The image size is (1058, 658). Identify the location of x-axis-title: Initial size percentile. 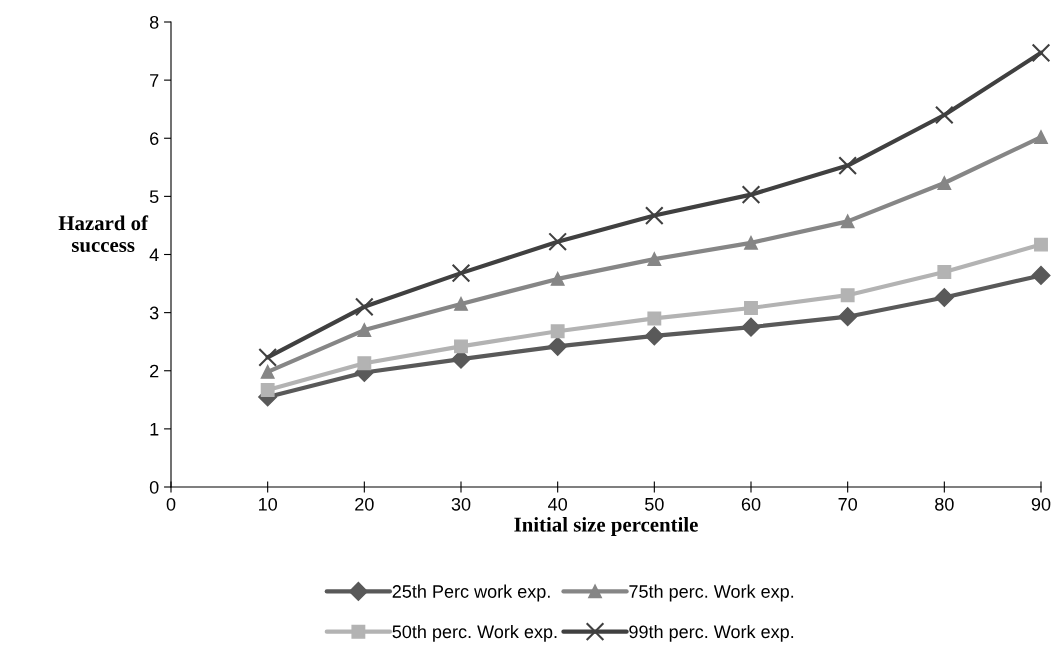
(606, 526).